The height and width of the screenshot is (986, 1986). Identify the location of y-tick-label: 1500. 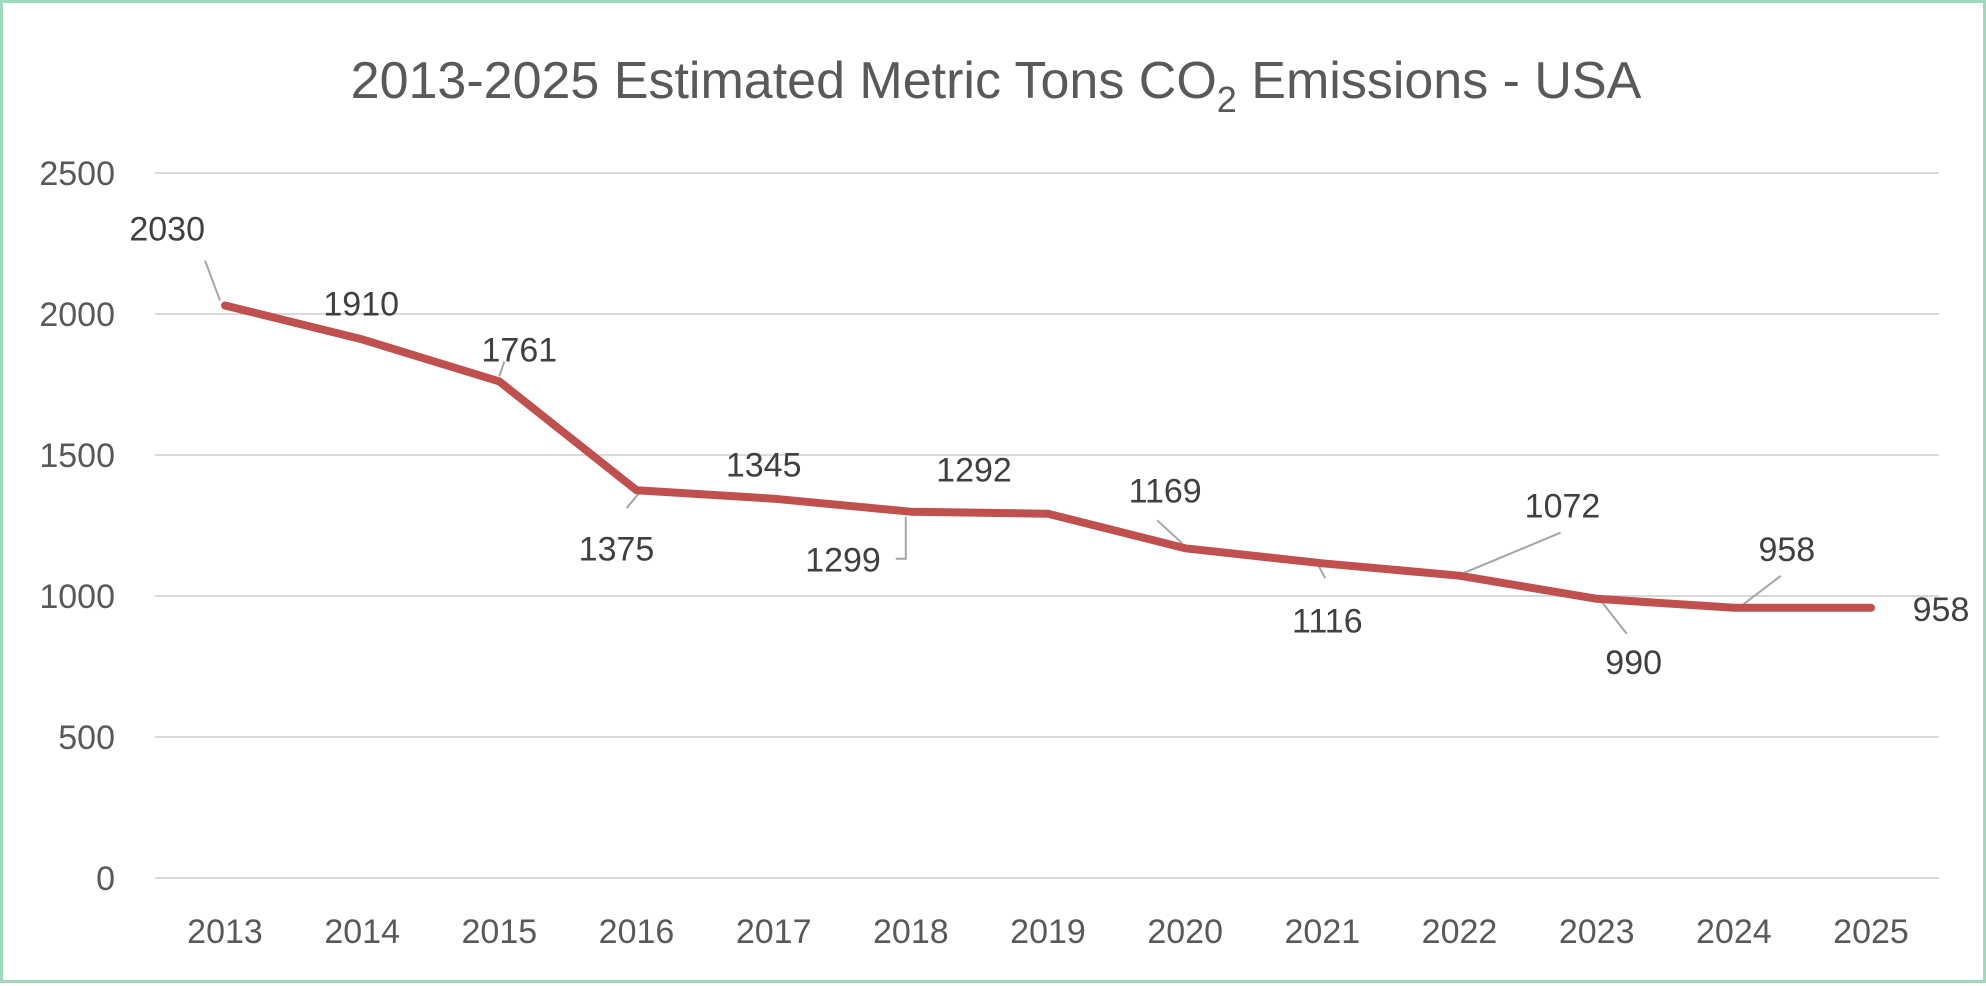
(77, 456).